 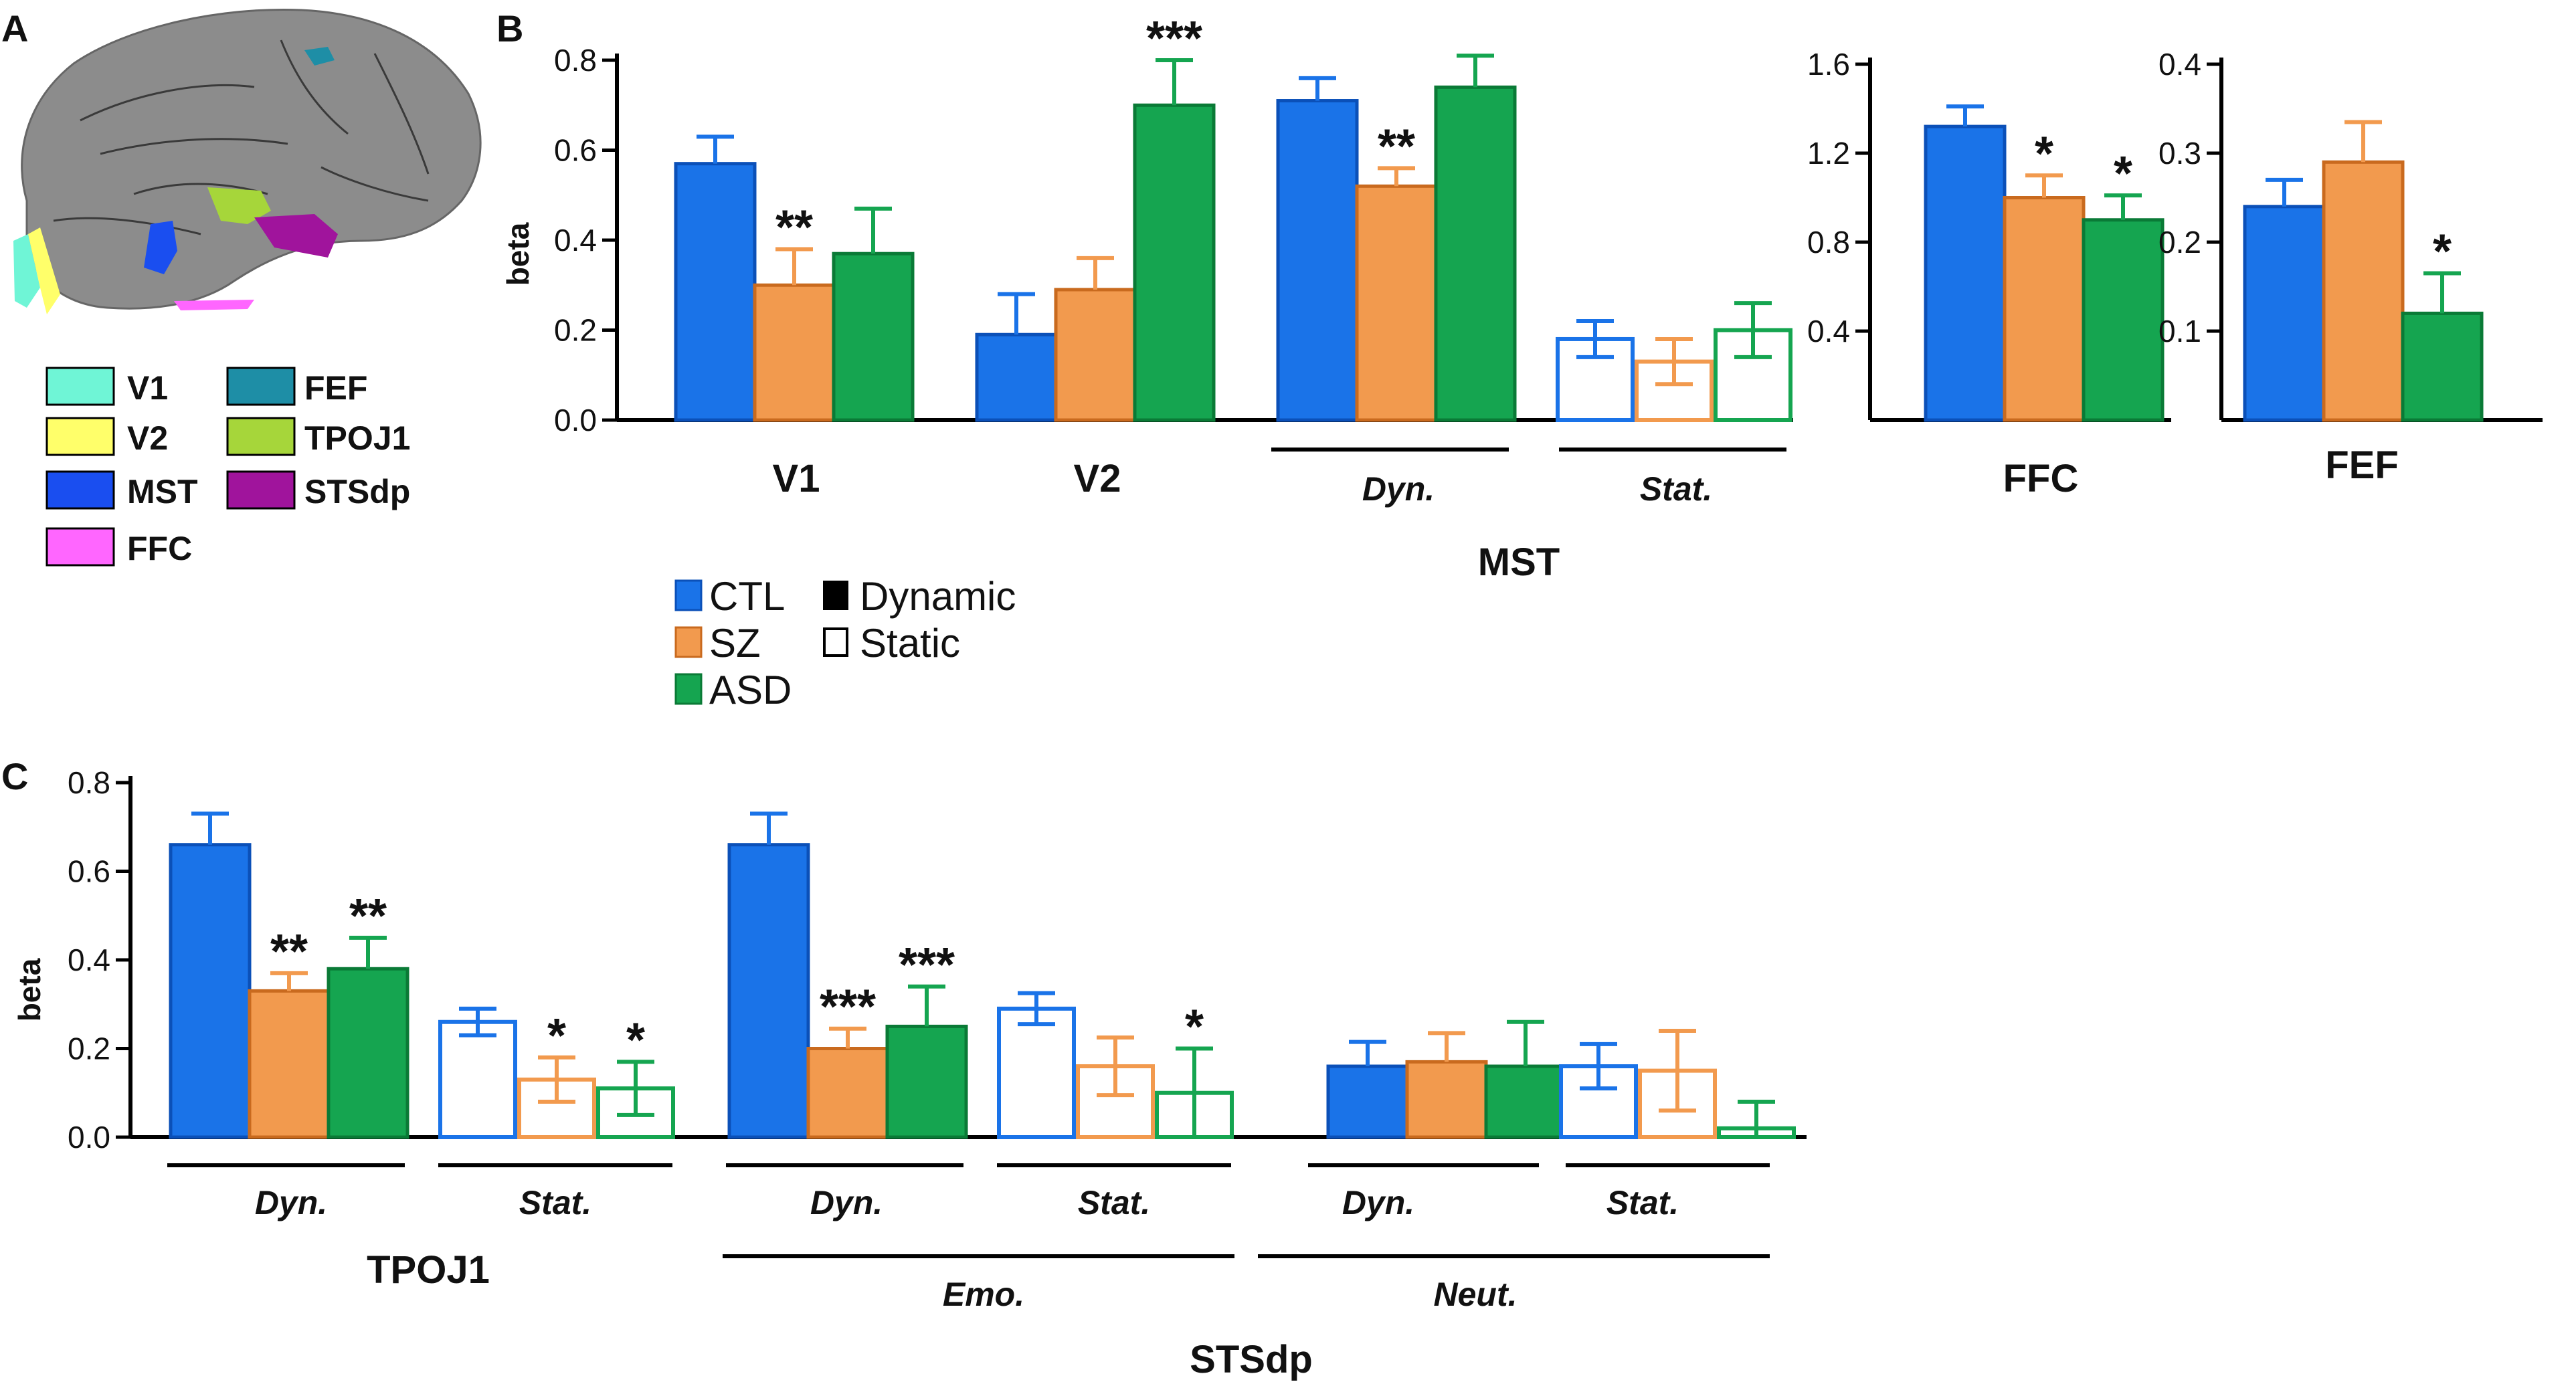 What do you see at coordinates (122, 490) in the screenshot?
I see `region-legend-item: MST` at bounding box center [122, 490].